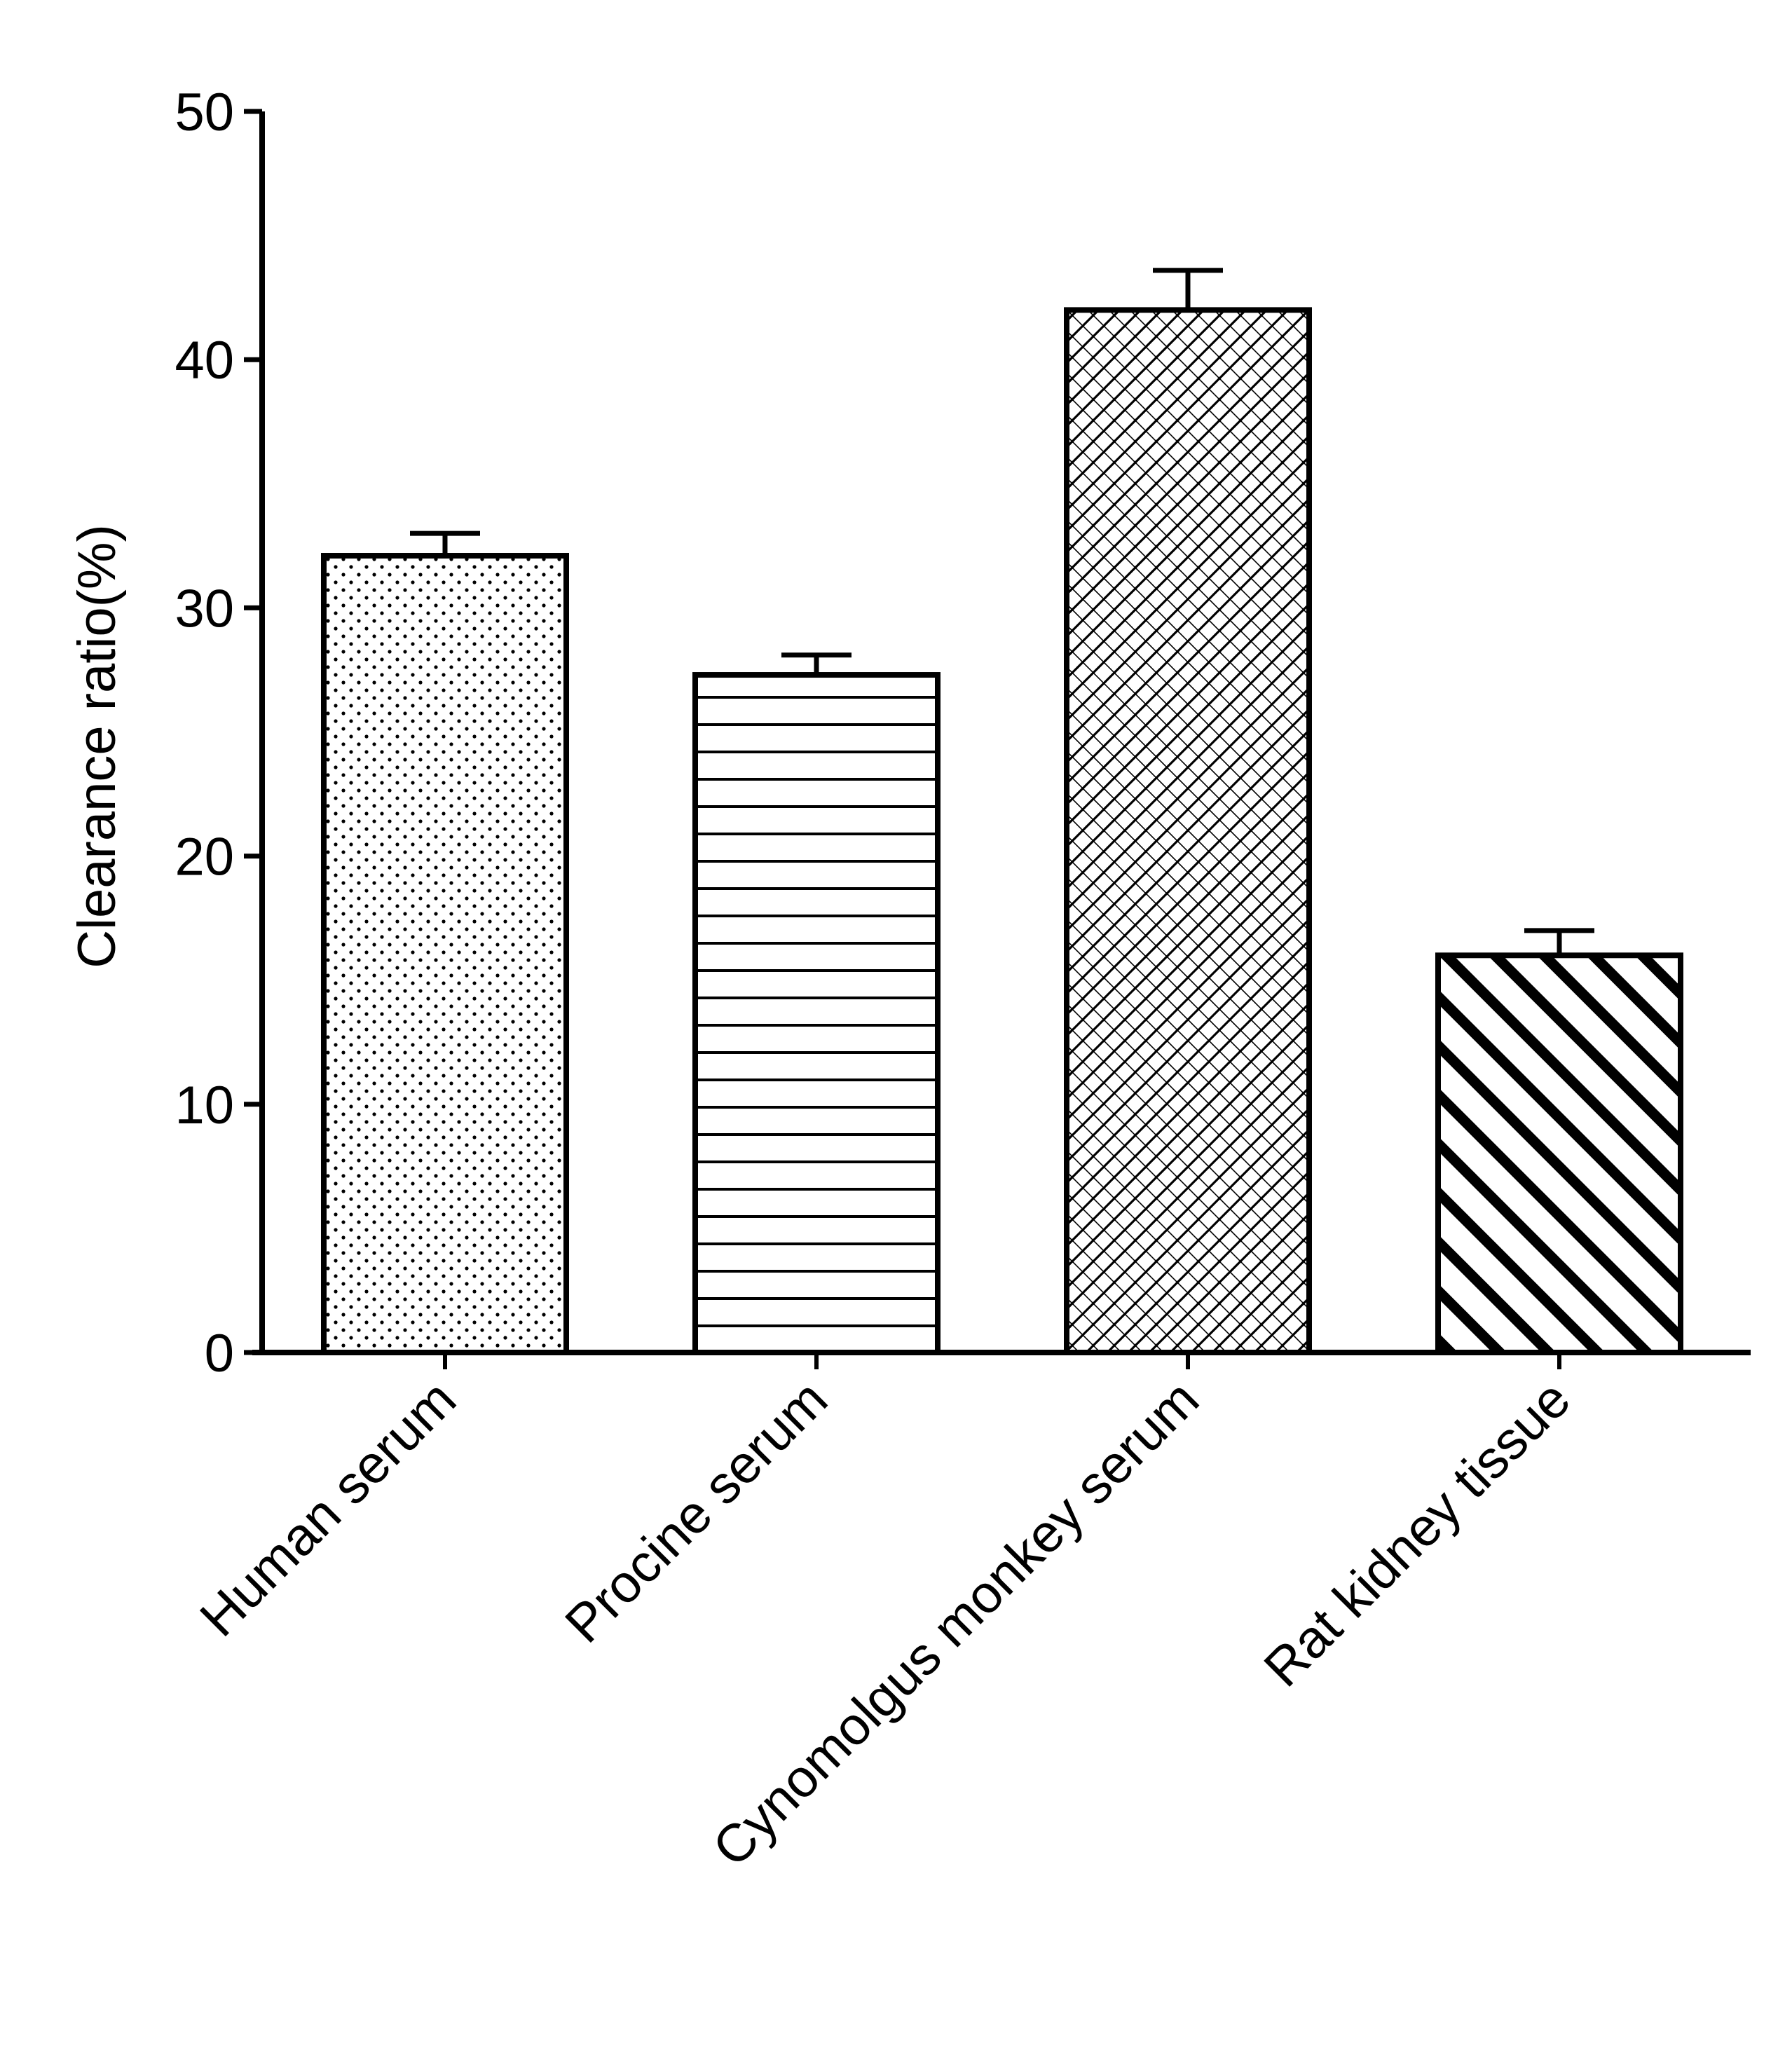  I want to click on x-tick-label-human-serum: Human serum, so click(328, 1508).